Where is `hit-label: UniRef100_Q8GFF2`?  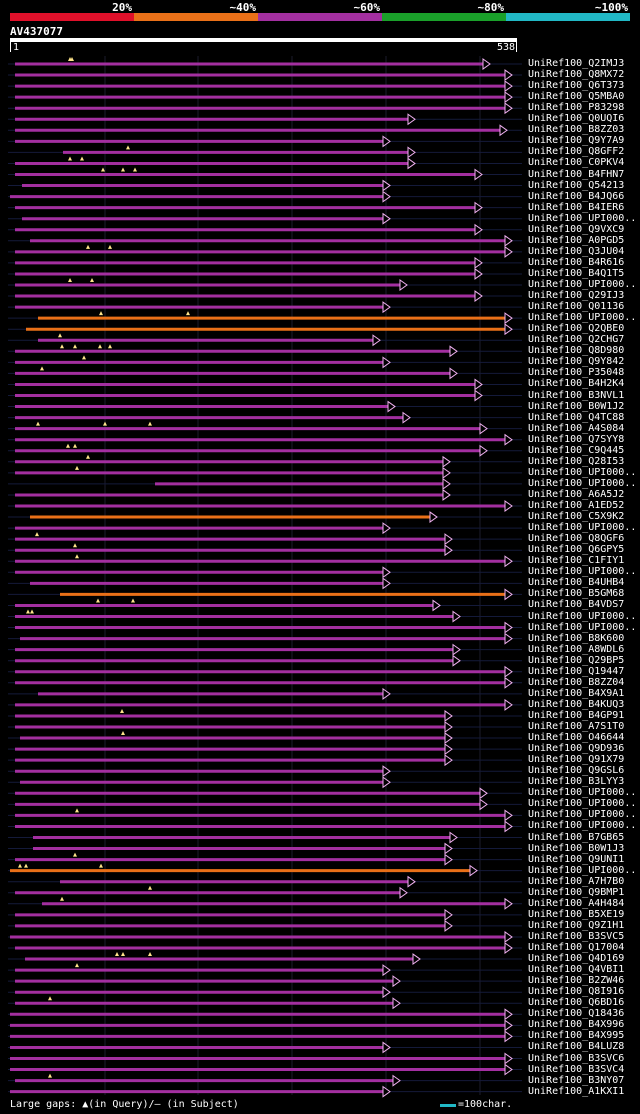 hit-label: UniRef100_Q8GFF2 is located at coordinates (576, 152).